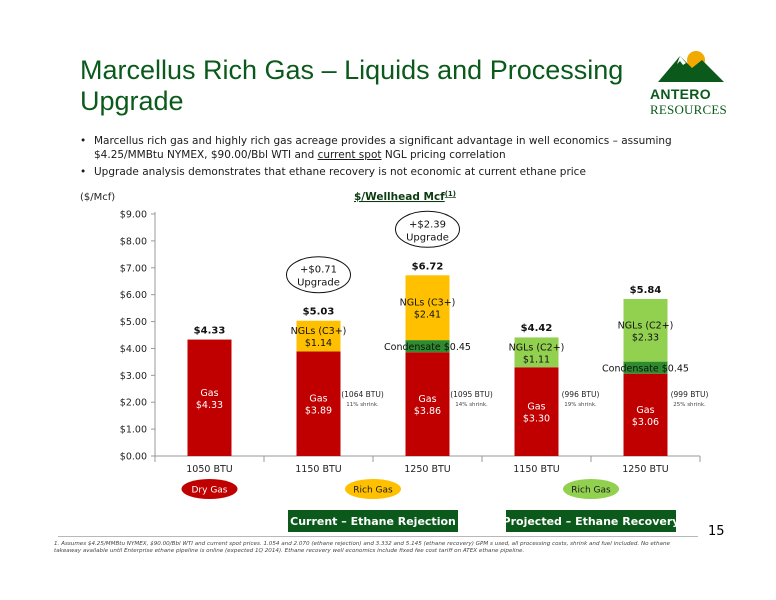 This screenshot has width=776, height=600. Describe the element at coordinates (580, 405) in the screenshot. I see `shrink-note: 19% shrink.` at that location.